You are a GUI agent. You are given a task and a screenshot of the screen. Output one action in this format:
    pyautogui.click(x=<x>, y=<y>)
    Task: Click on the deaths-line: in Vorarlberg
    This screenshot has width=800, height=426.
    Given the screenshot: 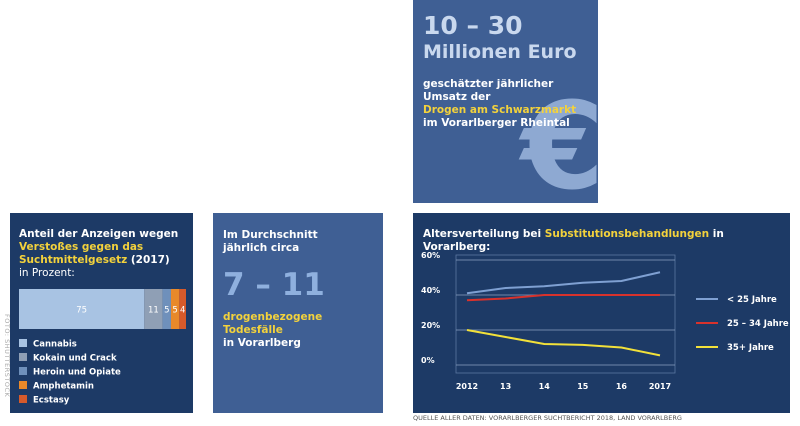 What is the action you would take?
    pyautogui.click(x=262, y=343)
    